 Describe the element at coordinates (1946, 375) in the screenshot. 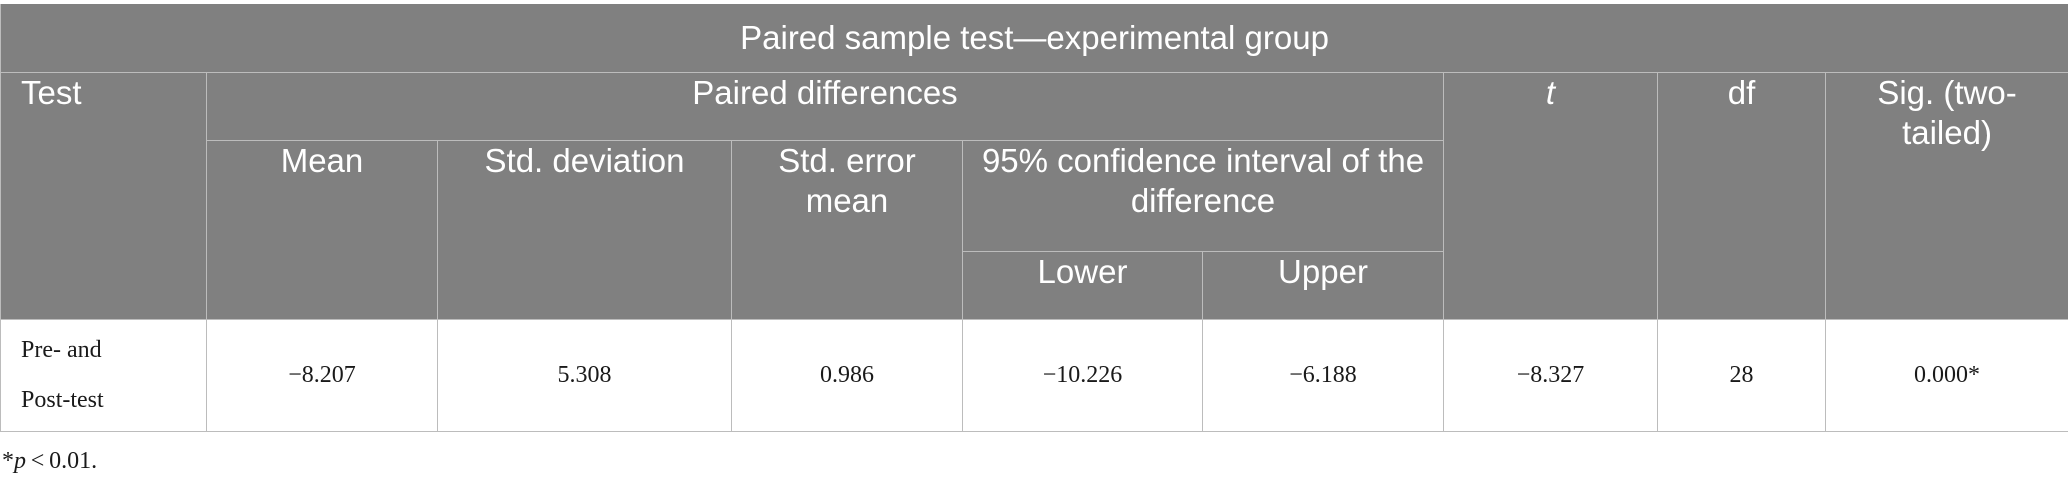

I see `cell-sig: 0.000*` at that location.